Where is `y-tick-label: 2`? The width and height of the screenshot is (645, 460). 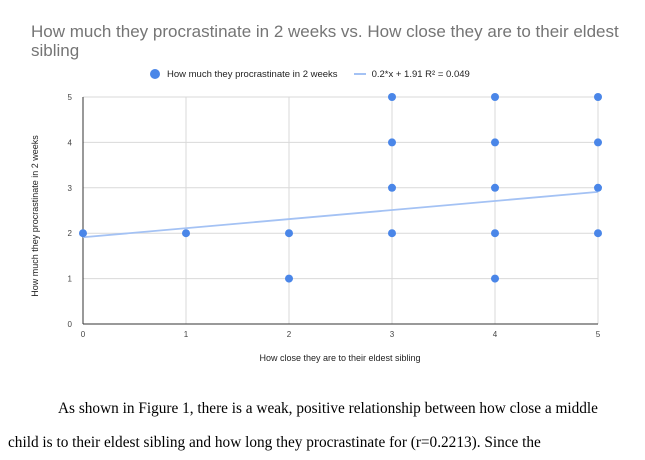
y-tick-label: 2 is located at coordinates (70, 233).